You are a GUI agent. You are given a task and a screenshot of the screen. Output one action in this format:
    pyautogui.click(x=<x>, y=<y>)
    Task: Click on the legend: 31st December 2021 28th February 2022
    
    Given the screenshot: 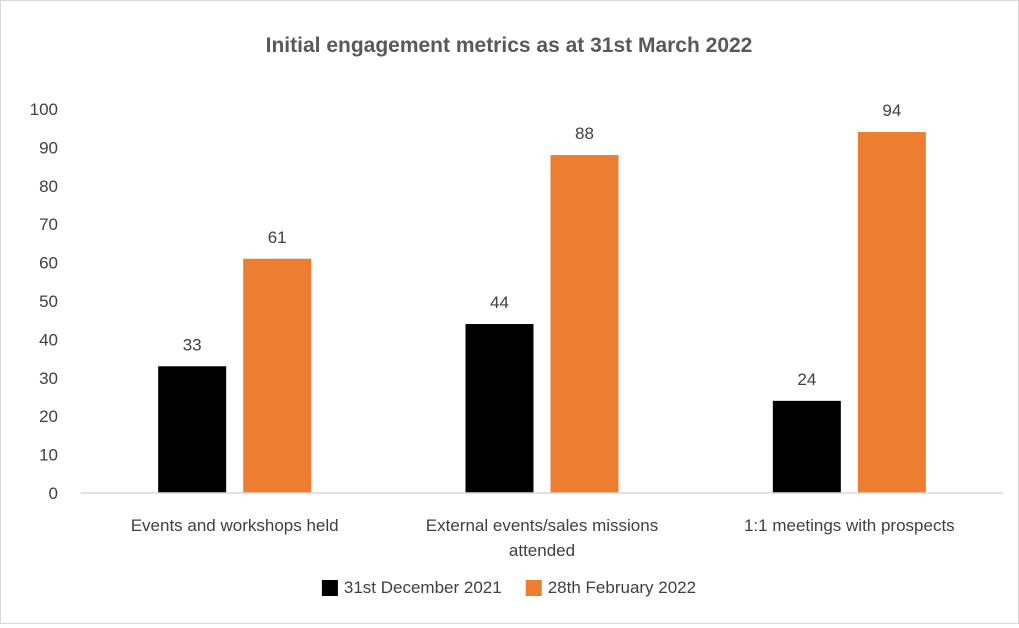 What is the action you would take?
    pyautogui.click(x=508, y=587)
    